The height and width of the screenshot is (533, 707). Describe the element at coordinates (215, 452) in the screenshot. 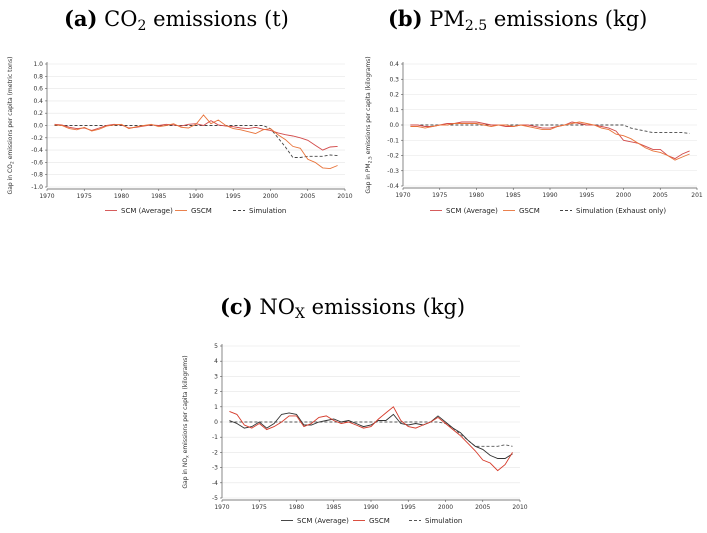

I see `y-tick-label: -2` at that location.